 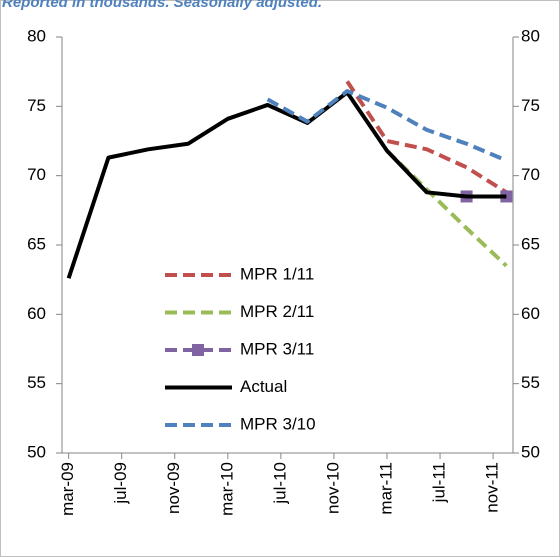 I want to click on y2-tick-label: 55, so click(x=530, y=382).